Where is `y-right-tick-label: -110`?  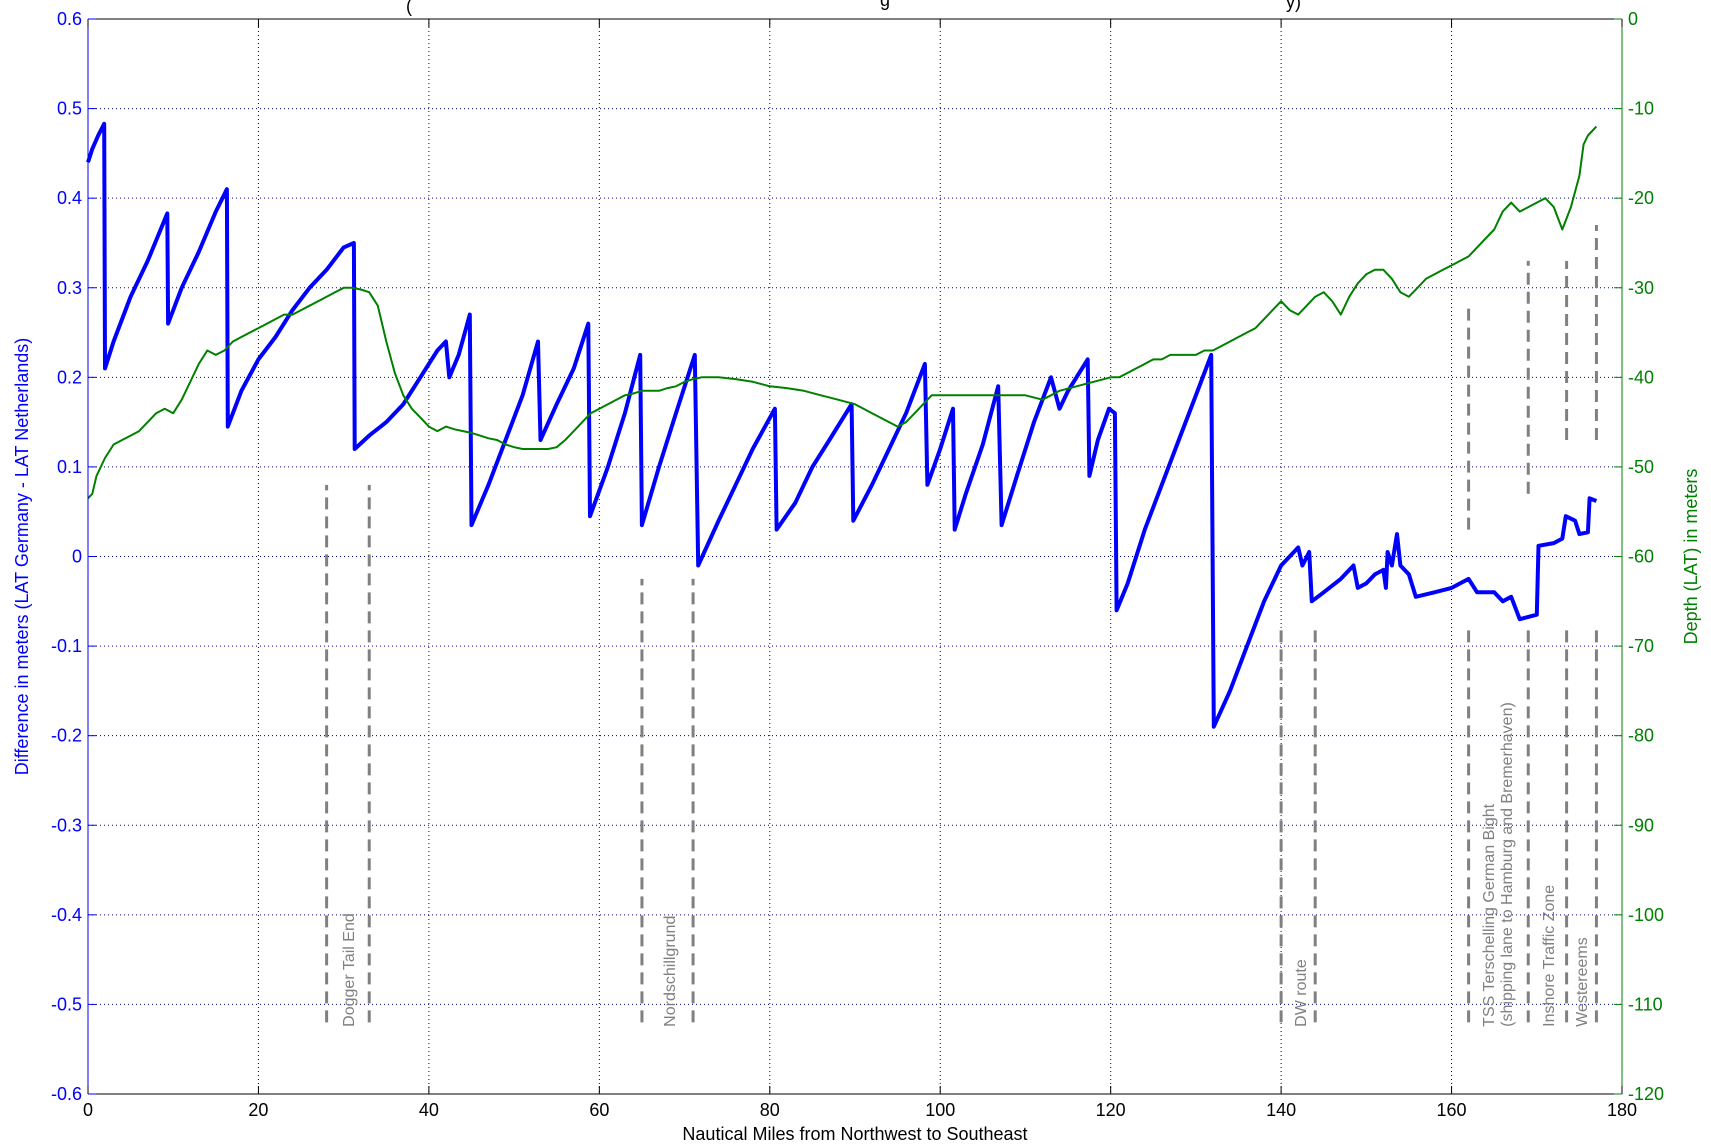
y-right-tick-label: -110 is located at coordinates (1645, 1004).